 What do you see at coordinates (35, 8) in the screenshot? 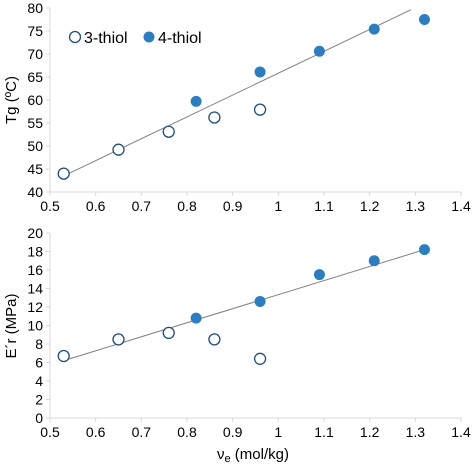
I see `y-tick-label: 80` at bounding box center [35, 8].